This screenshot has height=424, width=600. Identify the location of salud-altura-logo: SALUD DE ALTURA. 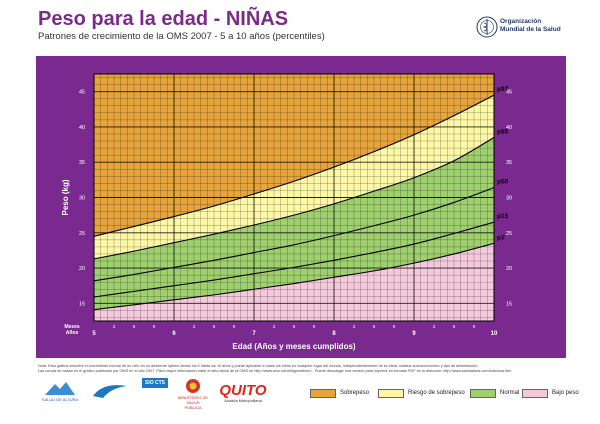
(60, 391).